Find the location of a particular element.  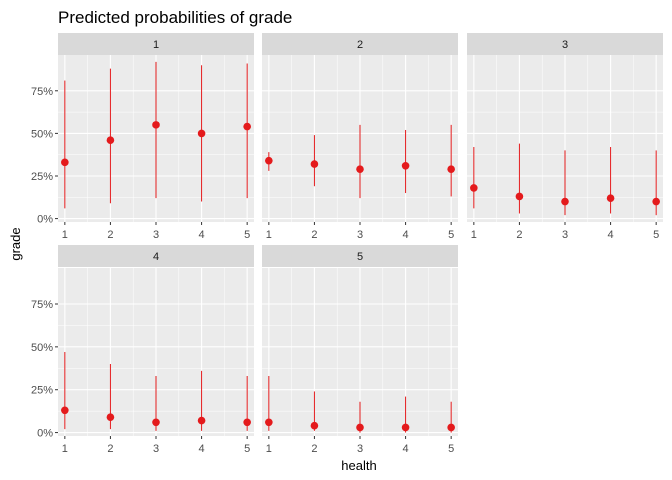

y-axis-title: grade is located at coordinates (15, 243).